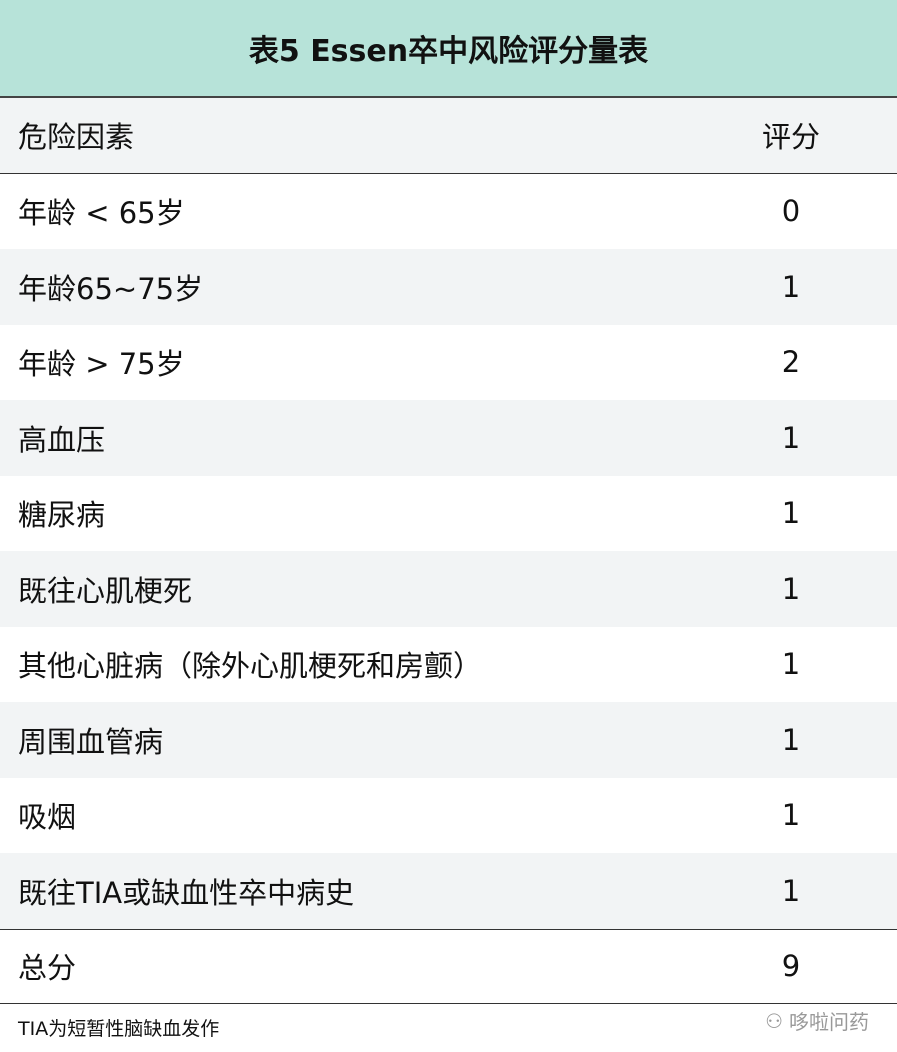 This screenshot has width=897, height=1052. Describe the element at coordinates (448, 966) in the screenshot. I see `total-row: 总分 9` at that location.